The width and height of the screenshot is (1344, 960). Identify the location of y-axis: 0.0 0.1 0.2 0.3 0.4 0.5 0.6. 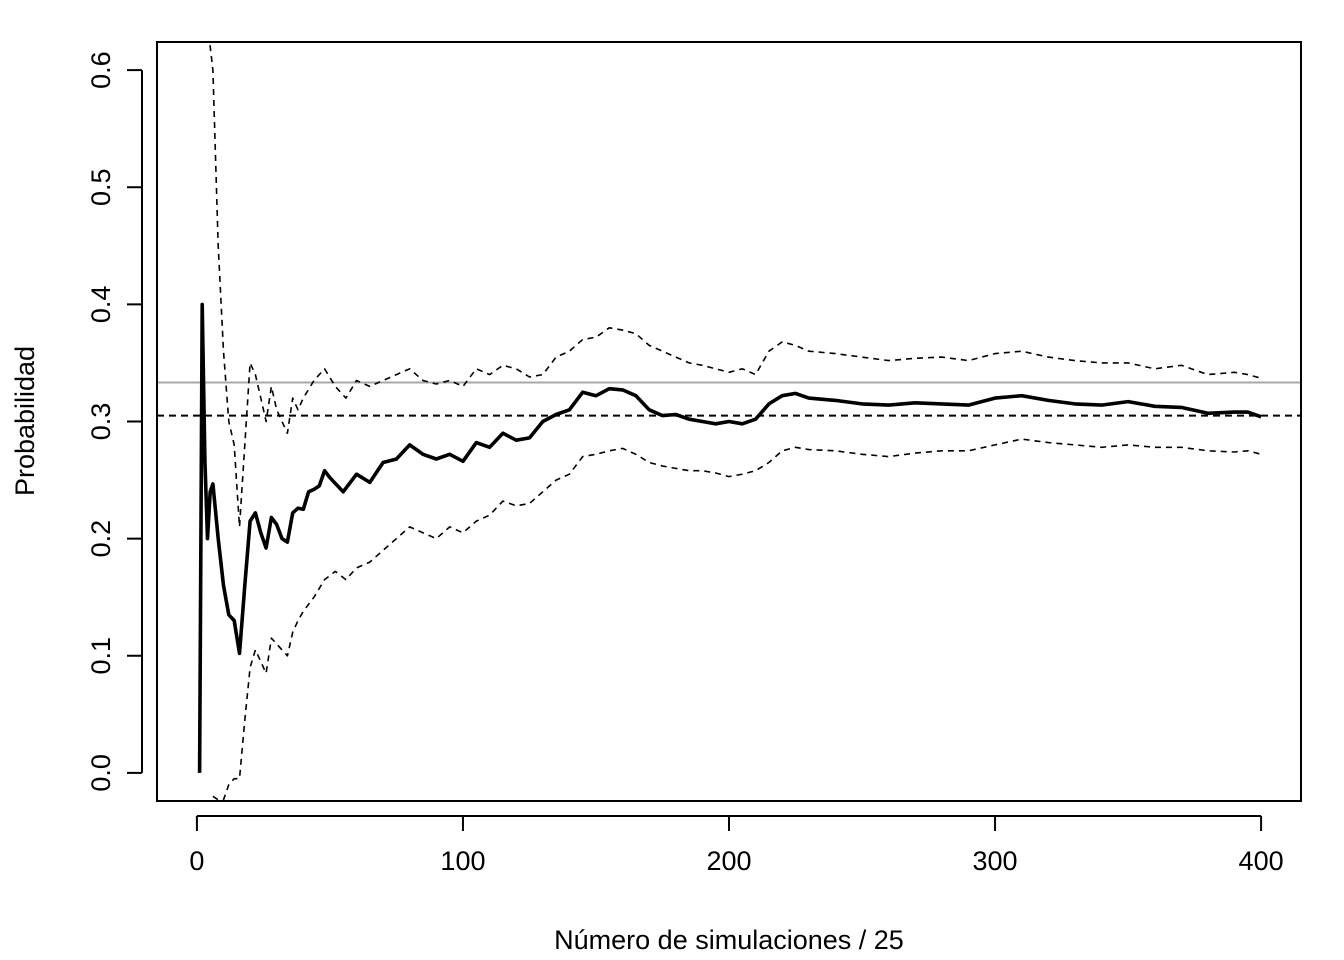
(114, 421).